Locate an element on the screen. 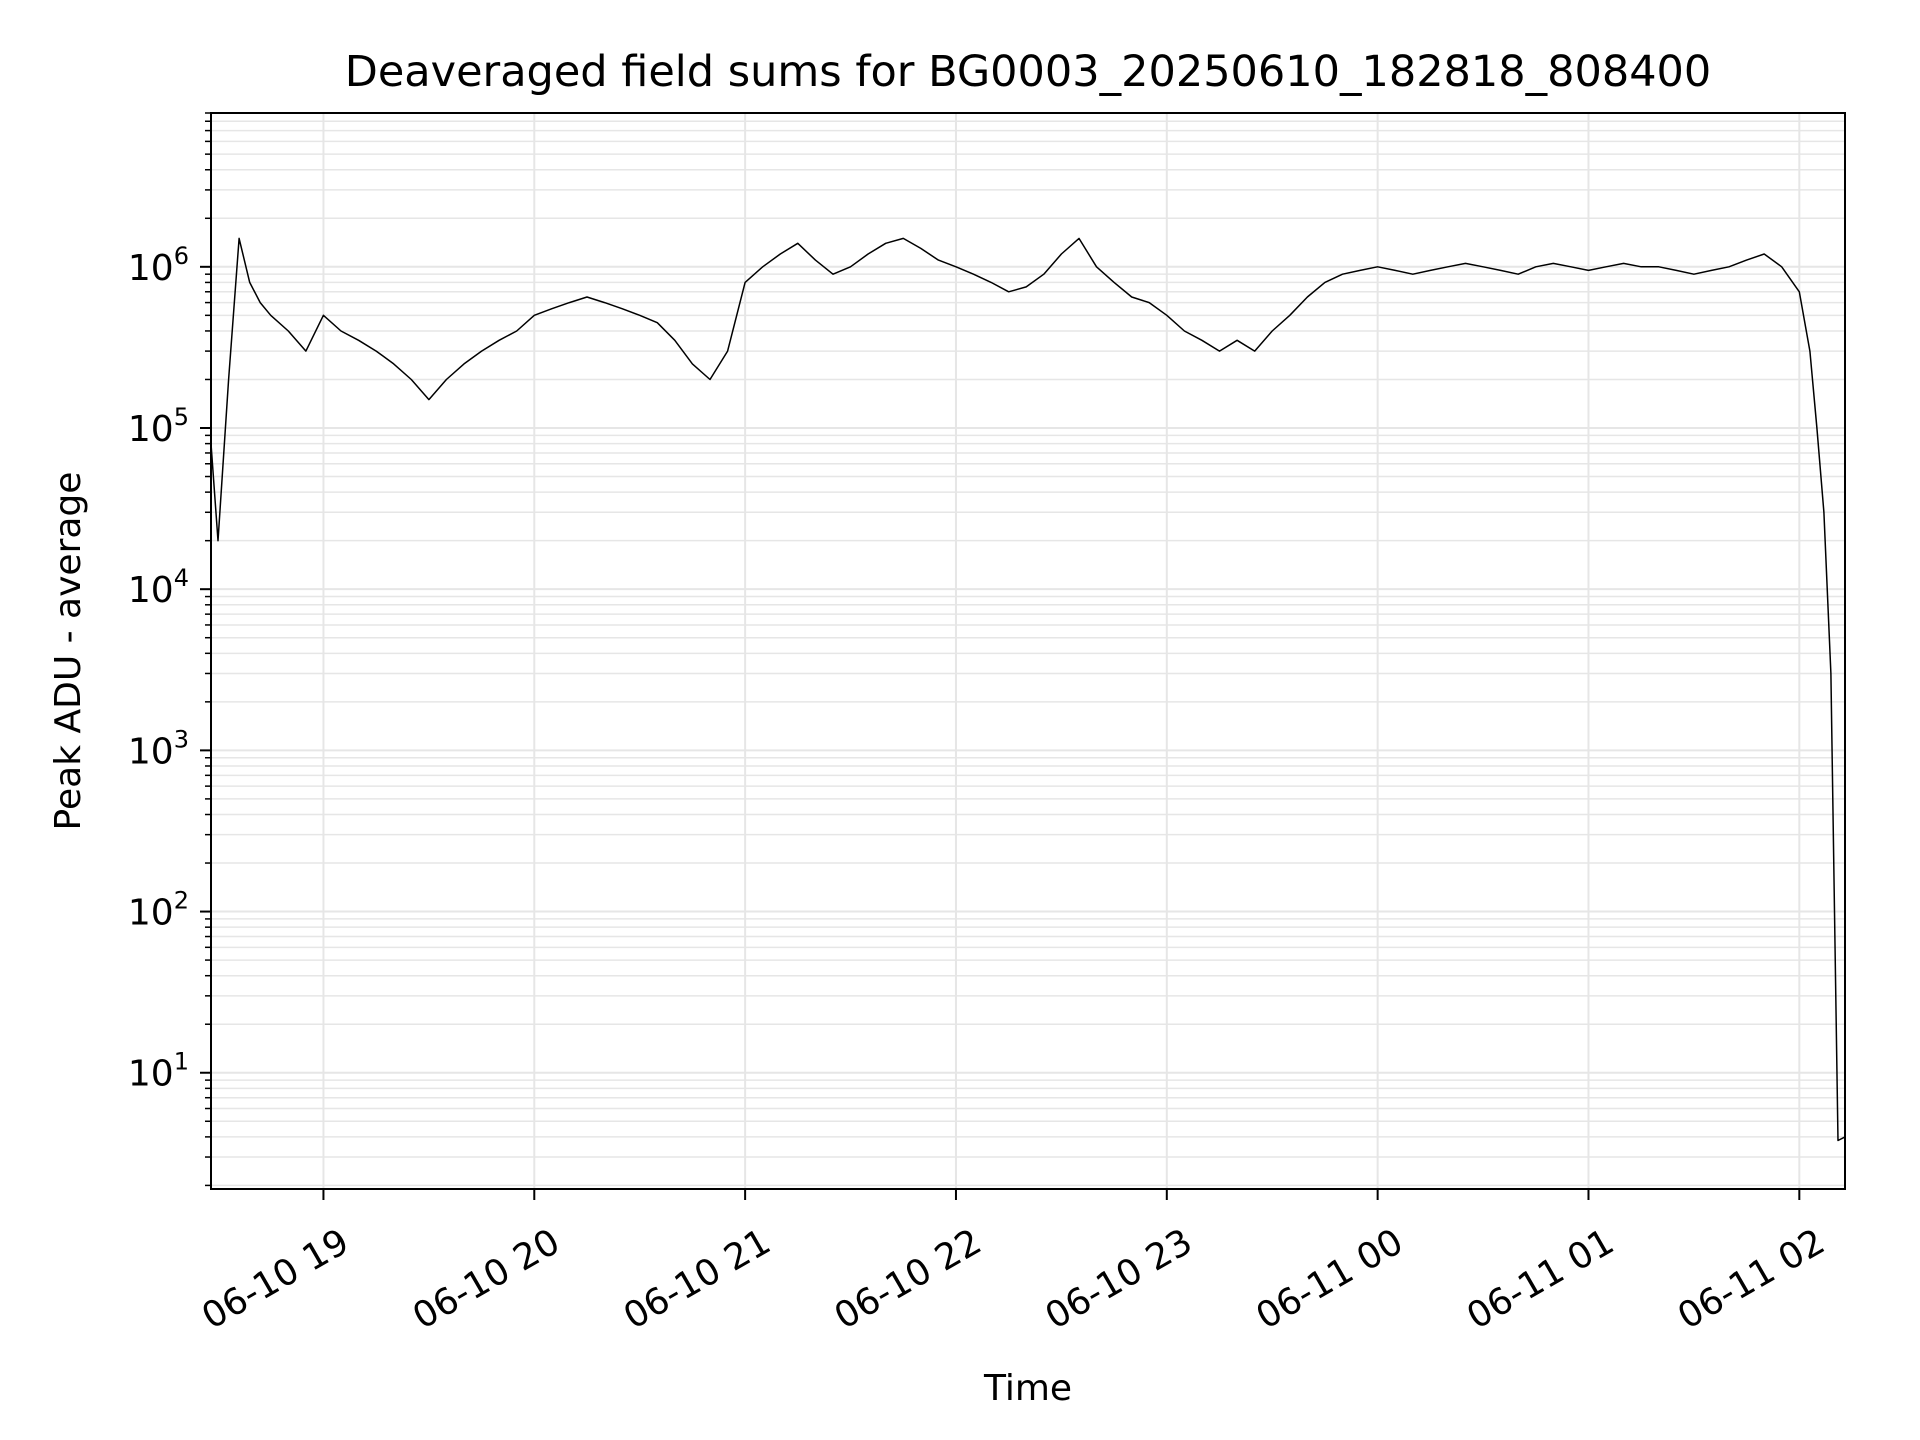  x-axis-label: Time is located at coordinates (1027, 1388).